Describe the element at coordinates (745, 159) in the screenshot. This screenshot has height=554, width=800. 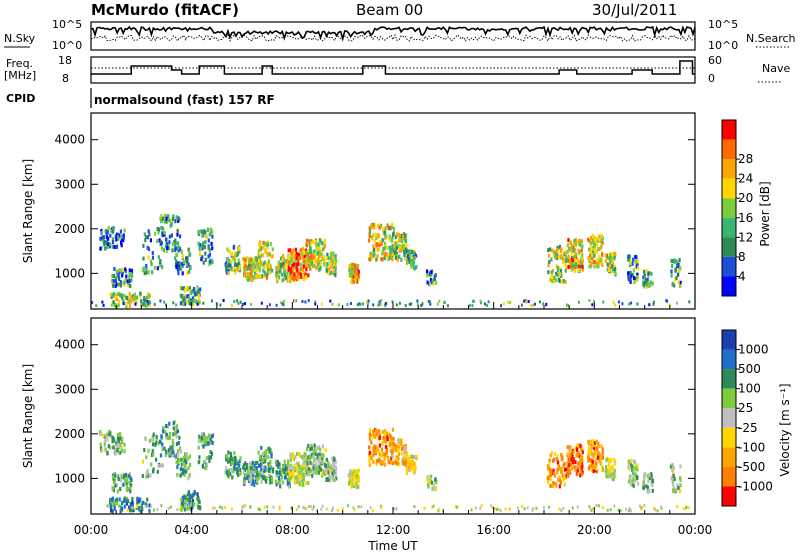
I see `colorbar-tick-label: 28` at that location.